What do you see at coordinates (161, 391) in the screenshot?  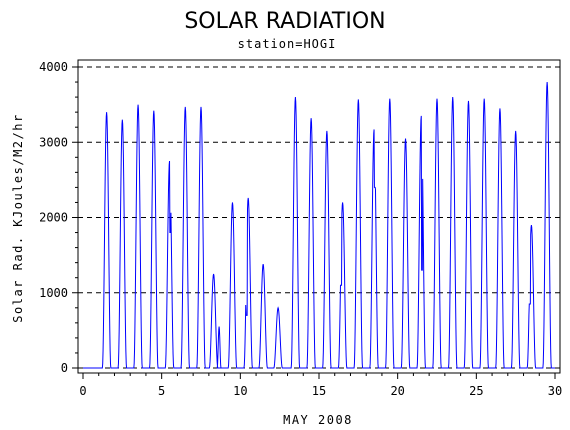 I see `x-tick-label: 5` at bounding box center [161, 391].